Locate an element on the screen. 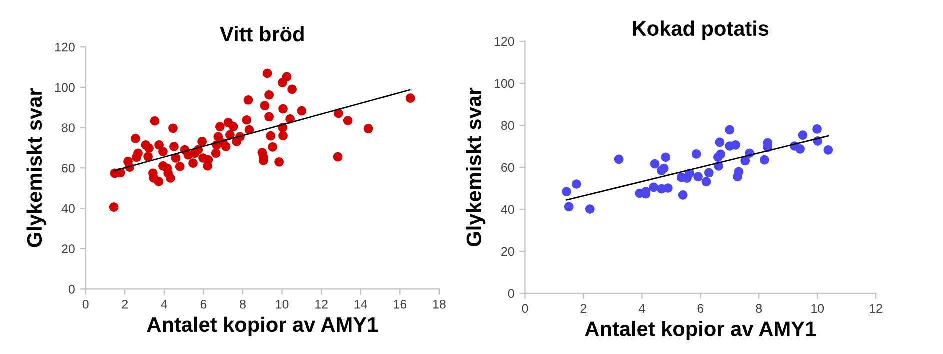 Image resolution: width=943 pixels, height=354 pixels. chart-title: Kokad potatis is located at coordinates (701, 30).